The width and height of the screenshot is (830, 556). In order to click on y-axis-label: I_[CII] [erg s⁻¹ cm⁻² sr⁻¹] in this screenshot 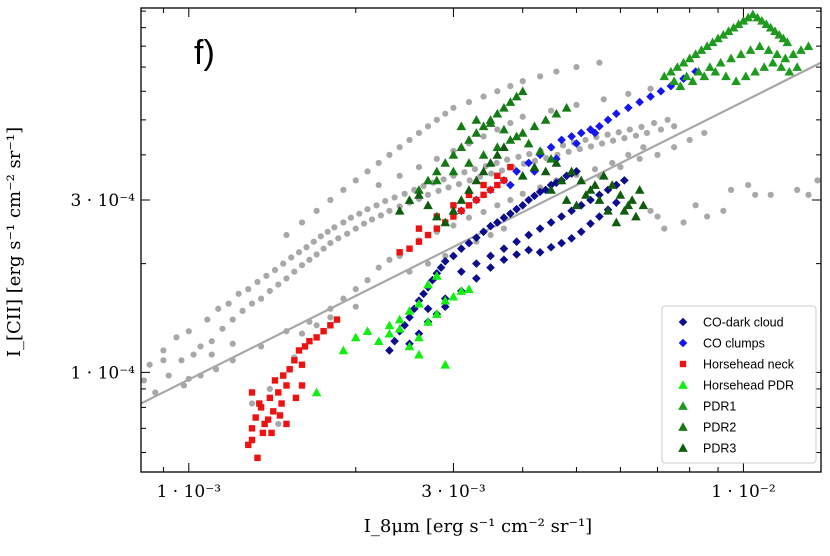, I will do `click(14, 242)`.